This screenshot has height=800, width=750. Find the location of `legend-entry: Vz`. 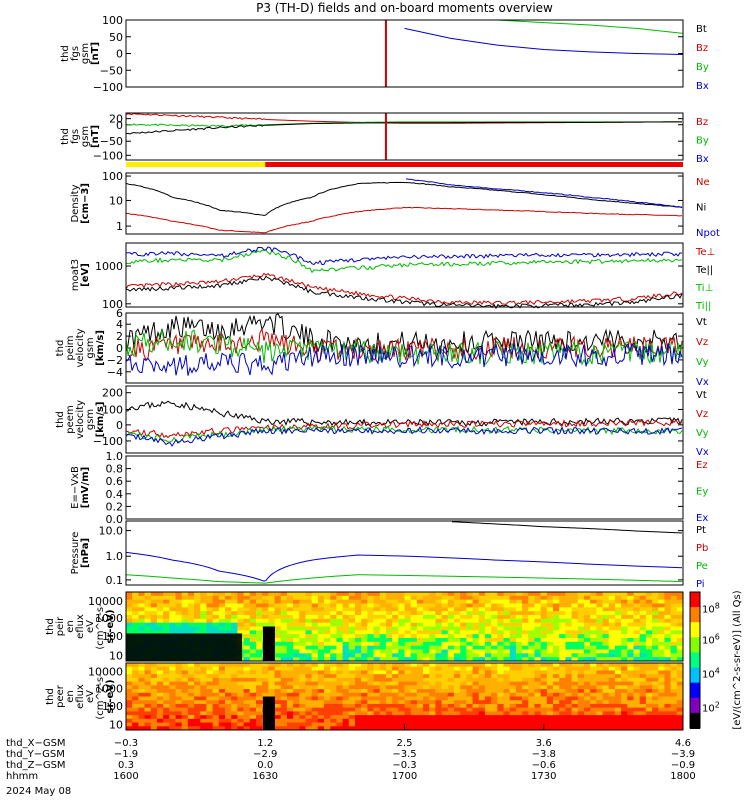

legend-entry: Vz is located at coordinates (702, 342).